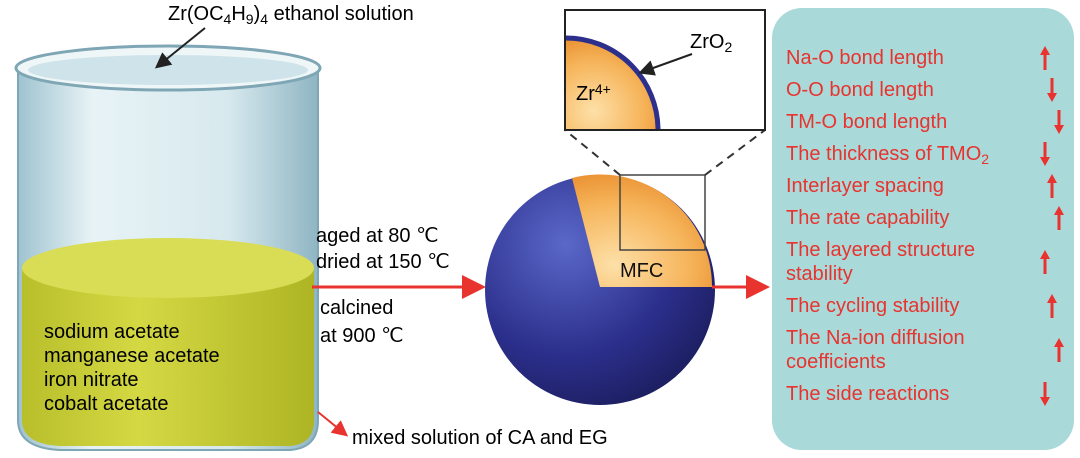  Describe the element at coordinates (883, 154) in the screenshot. I see `text-segment: The thickness of TMO` at that location.